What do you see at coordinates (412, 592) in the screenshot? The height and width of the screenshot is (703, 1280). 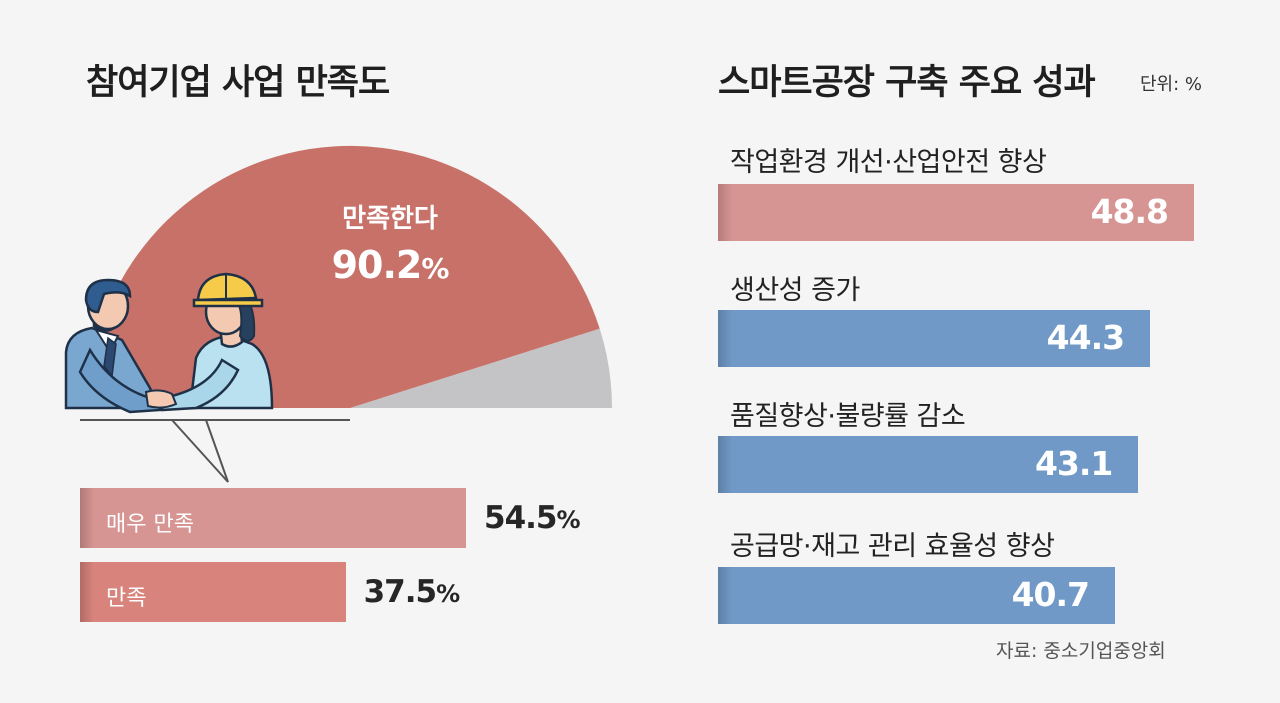 I see `breakdown-bar-value: 37.5%` at bounding box center [412, 592].